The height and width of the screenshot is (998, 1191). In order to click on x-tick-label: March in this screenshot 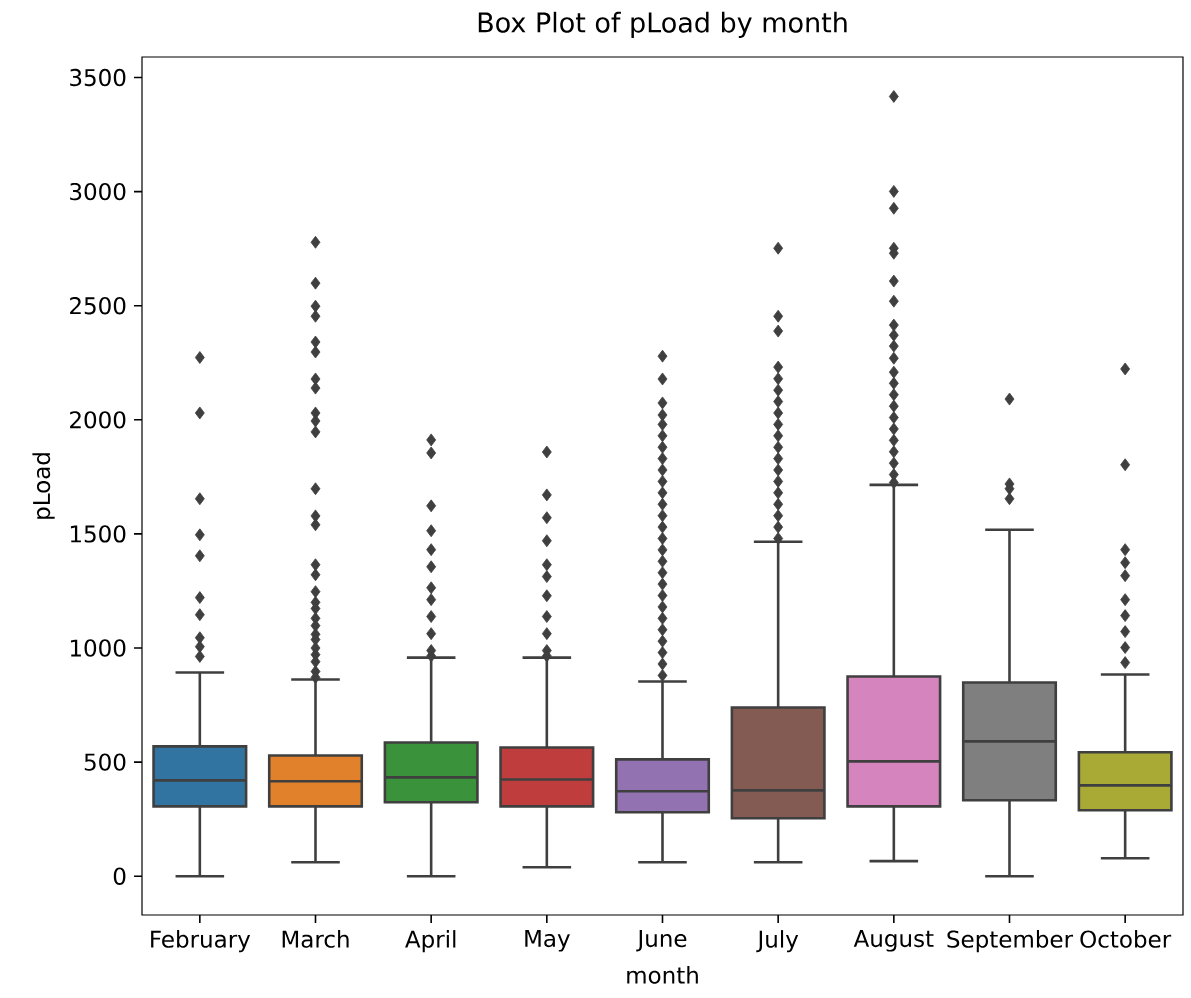, I will do `click(315, 939)`.